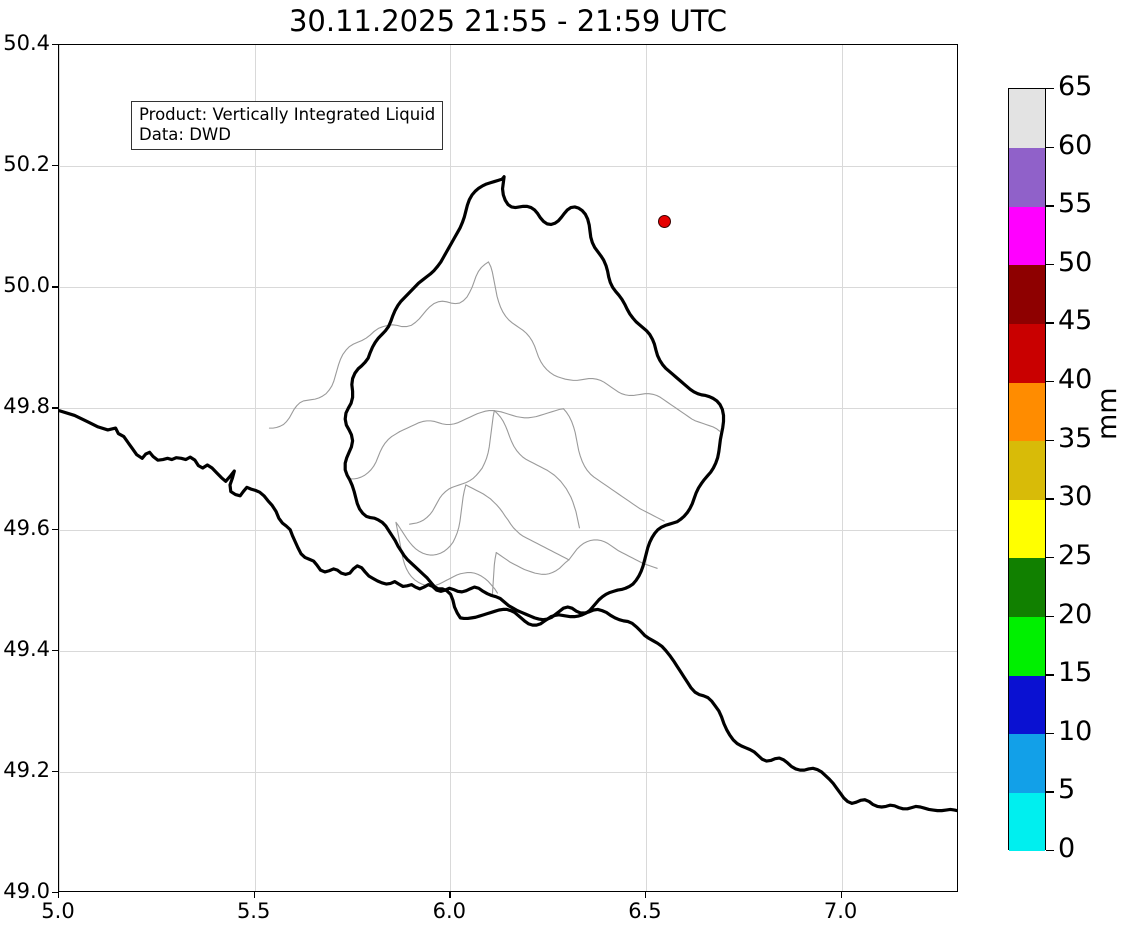  What do you see at coordinates (287, 114) in the screenshot?
I see `info-product-line: Product: Vertically Integrated Liquid` at bounding box center [287, 114].